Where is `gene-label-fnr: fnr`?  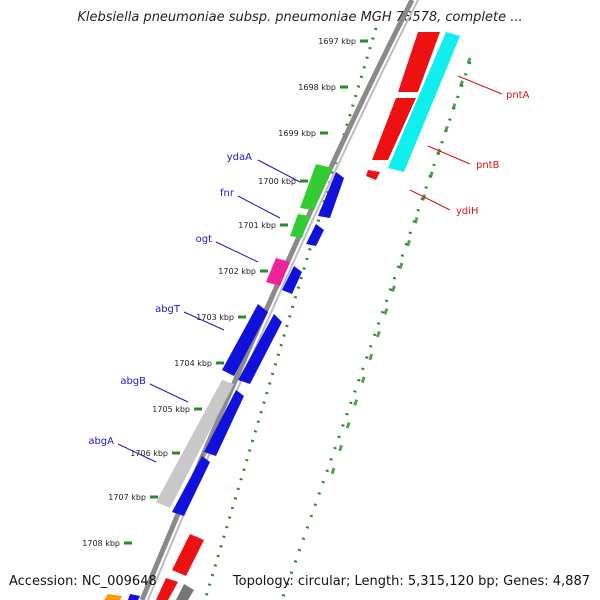
gene-label-fnr: fnr is located at coordinates (227, 193).